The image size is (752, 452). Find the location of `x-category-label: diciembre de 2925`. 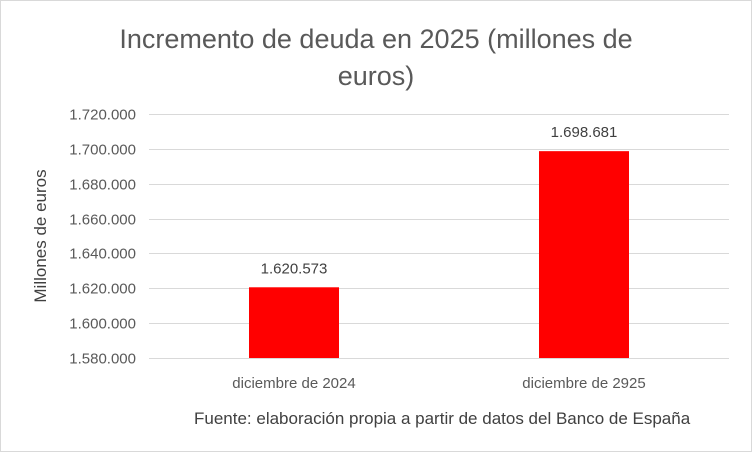

x-category-label: diciembre de 2925 is located at coordinates (583, 383).